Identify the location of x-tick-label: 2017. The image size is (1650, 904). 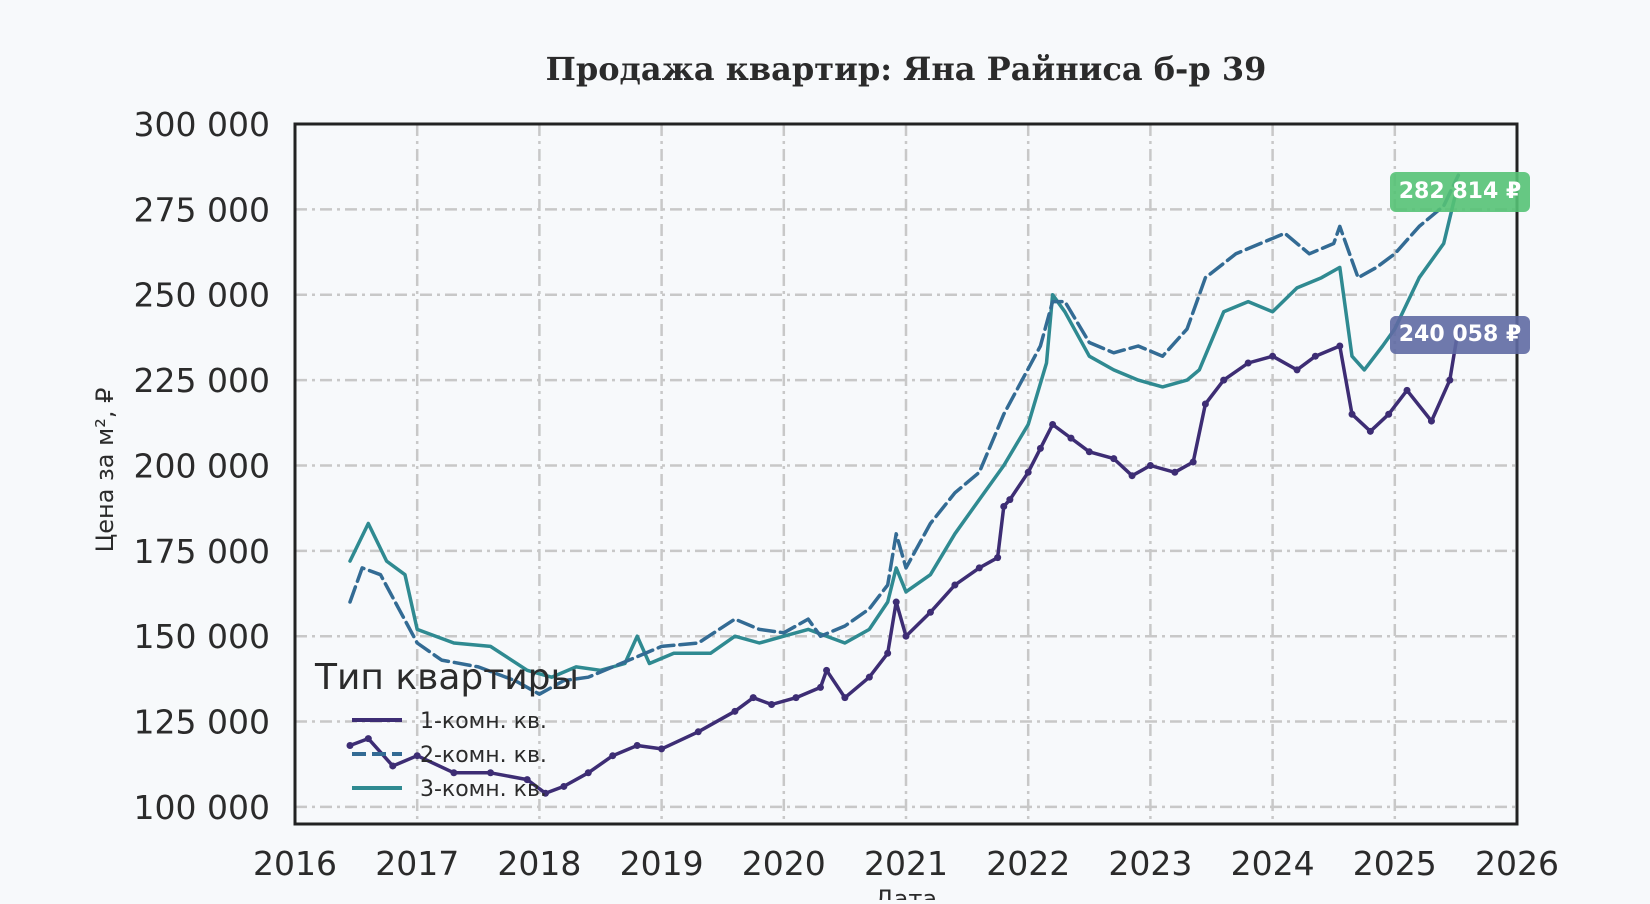
(417, 863).